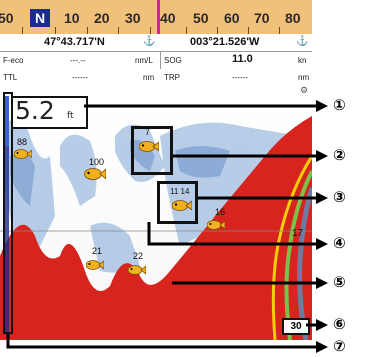 This screenshot has height=357, width=373. What do you see at coordinates (102, 18) in the screenshot?
I see `compass-label: 20` at bounding box center [102, 18].